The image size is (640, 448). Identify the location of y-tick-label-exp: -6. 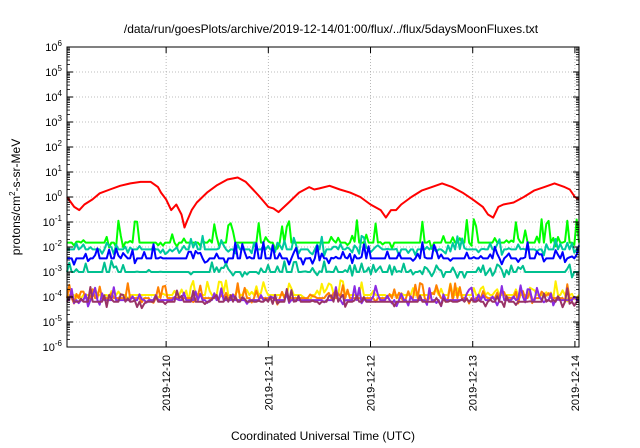
(59, 343).